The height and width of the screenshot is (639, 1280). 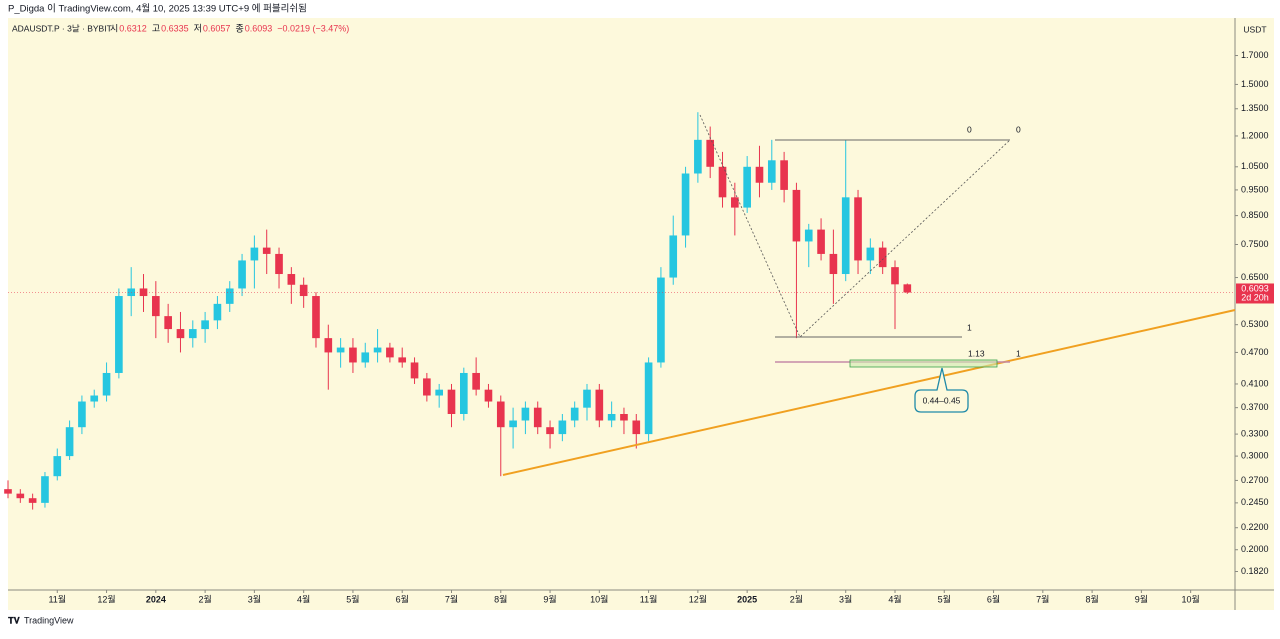 What do you see at coordinates (1255, 55) in the screenshot?
I see `y-tick-label: 1.7000` at bounding box center [1255, 55].